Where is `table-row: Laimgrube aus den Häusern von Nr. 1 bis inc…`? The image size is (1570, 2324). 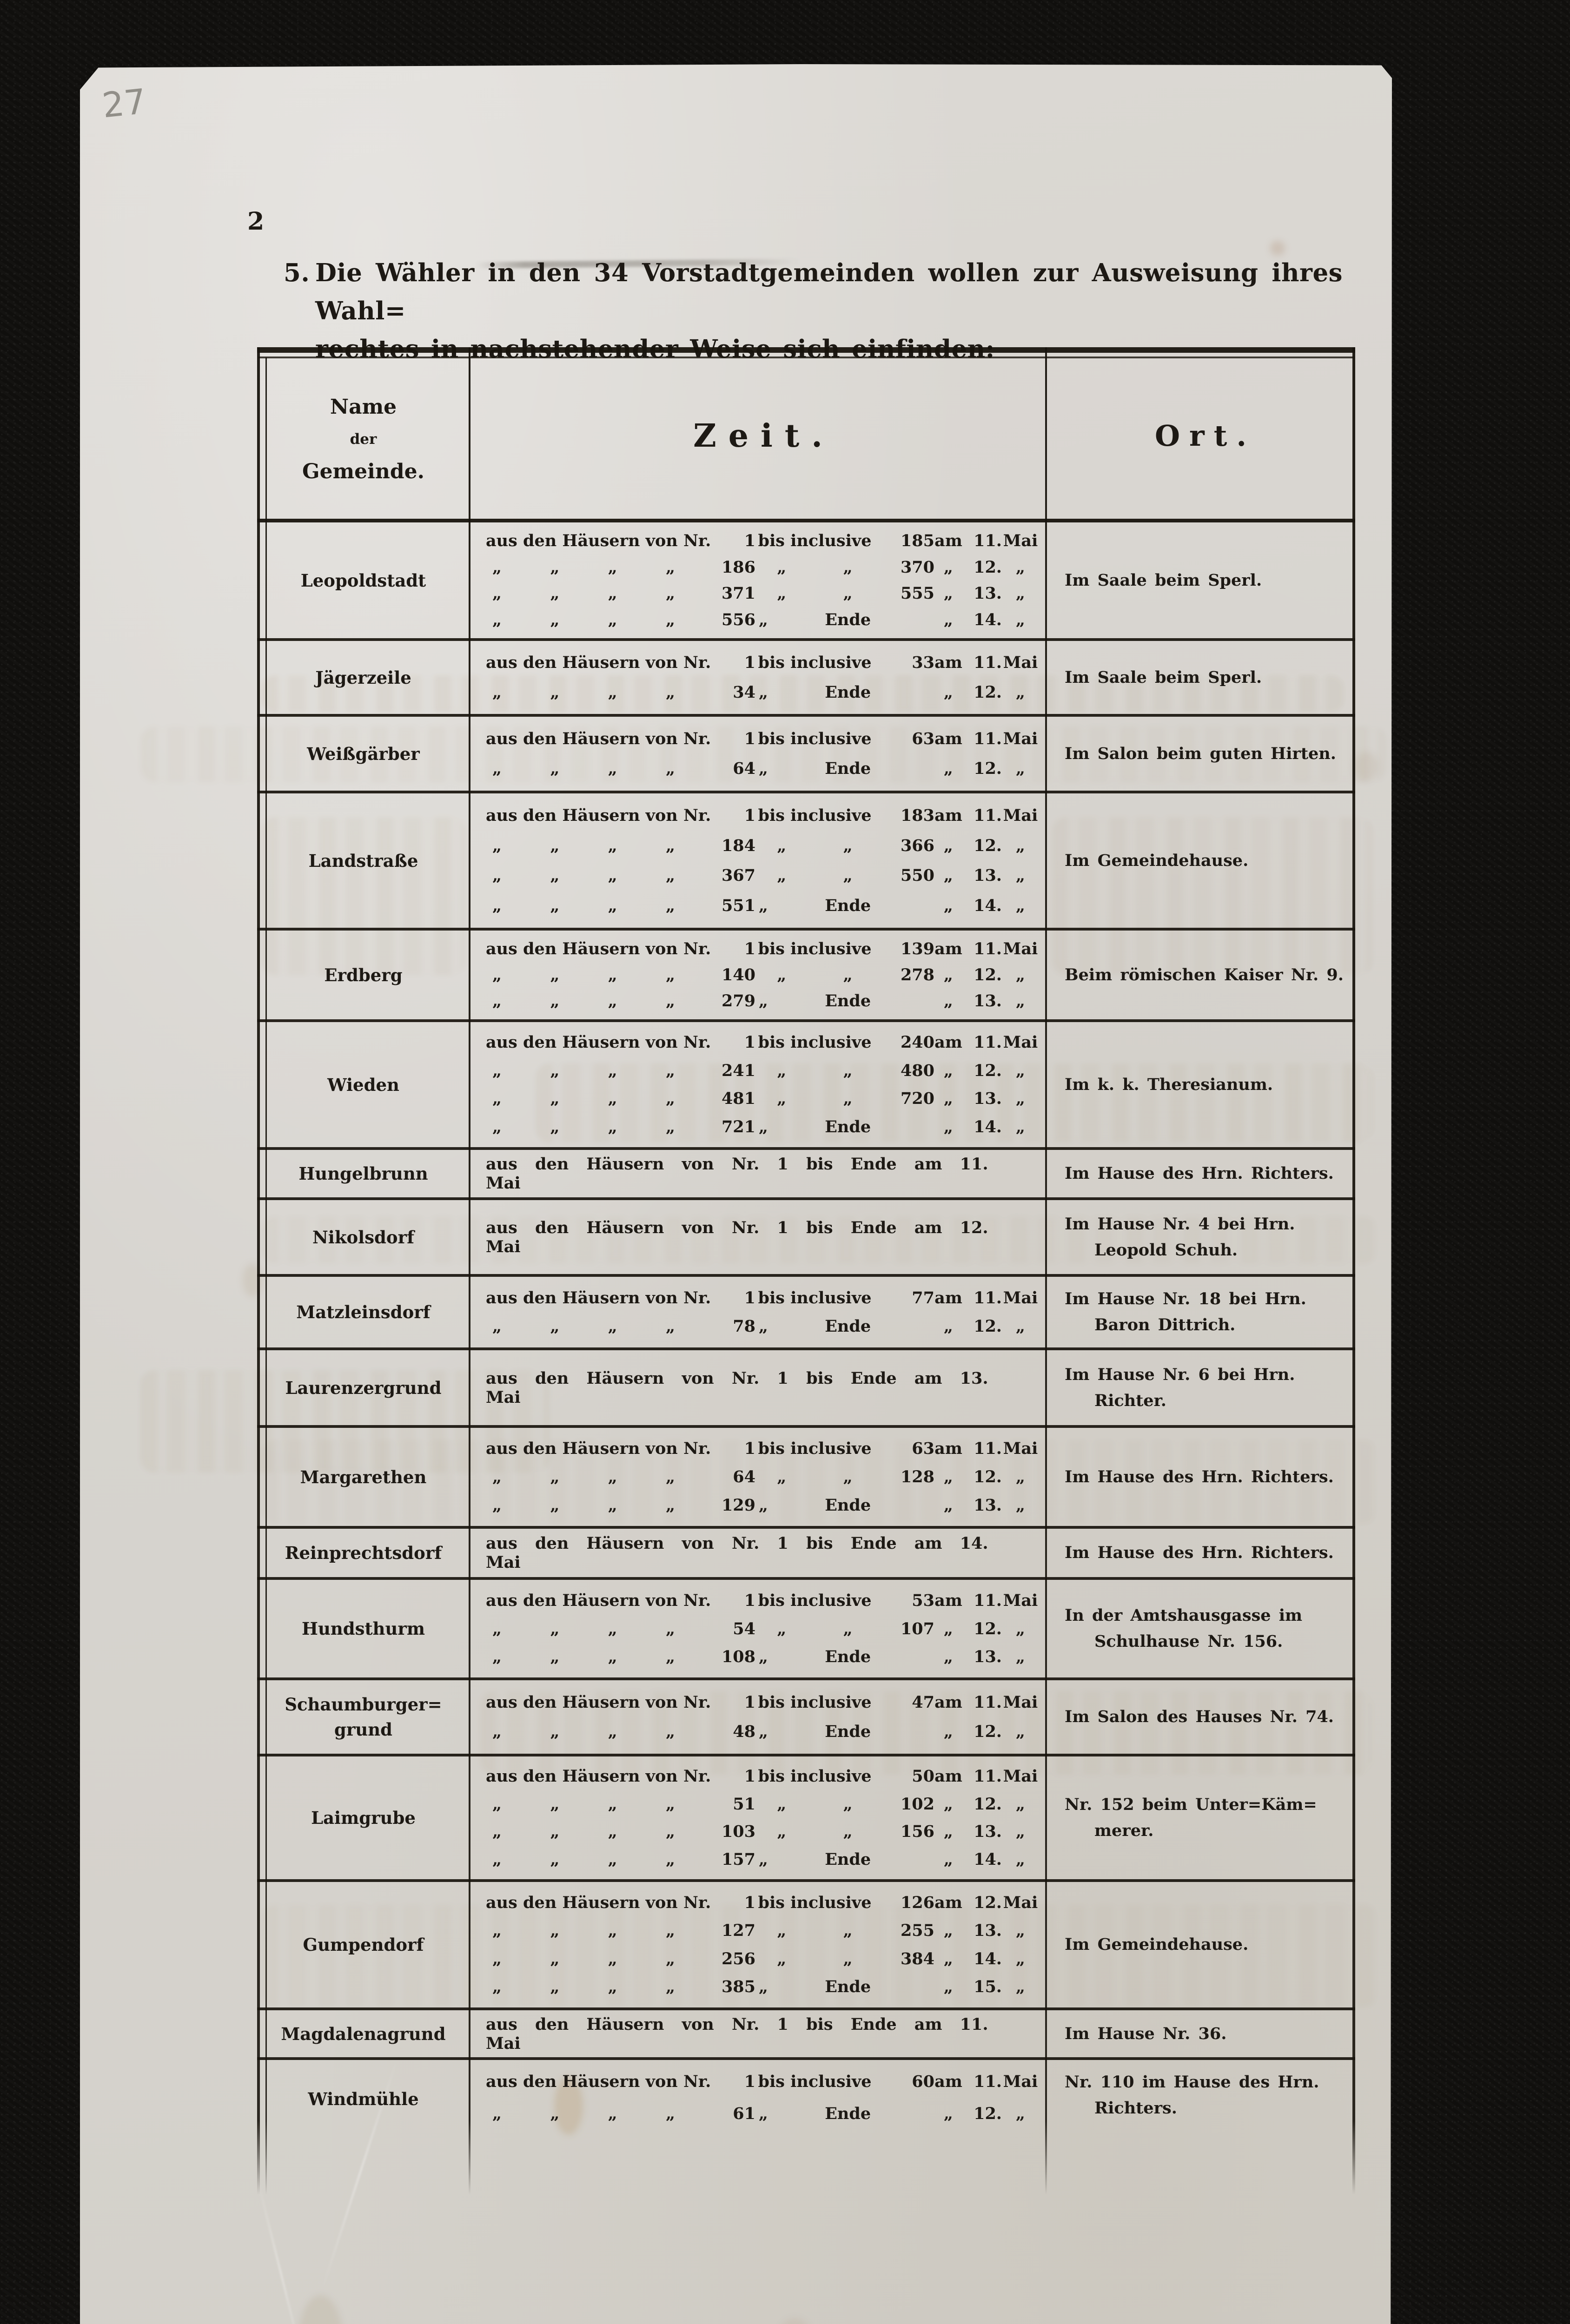
table-row: Laimgrube aus den Häusern von Nr. 1 bis inc… is located at coordinates (806, 1819).